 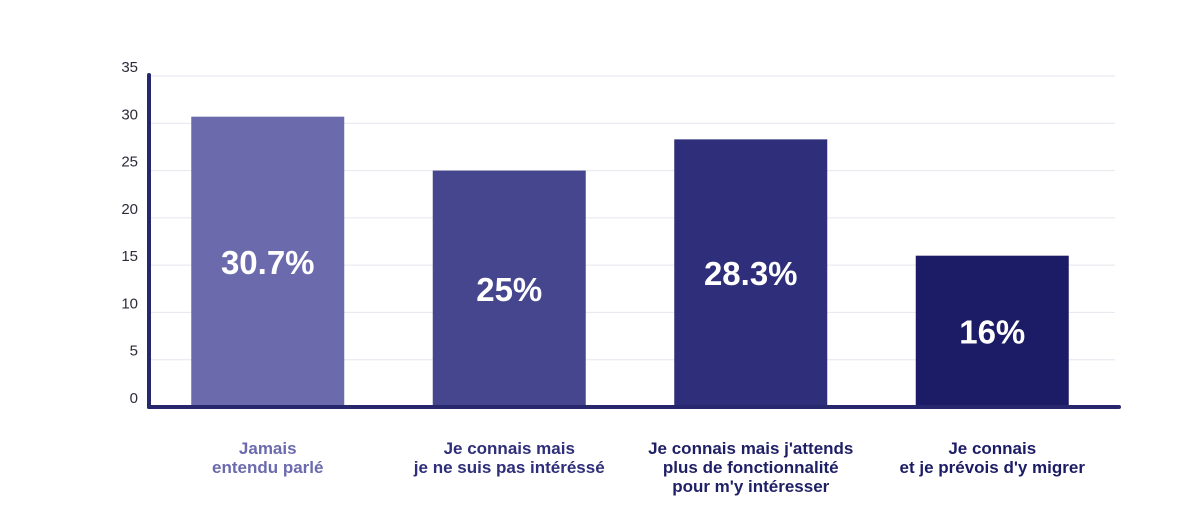 I want to click on bar-value-label: 28.3%, so click(x=751, y=273).